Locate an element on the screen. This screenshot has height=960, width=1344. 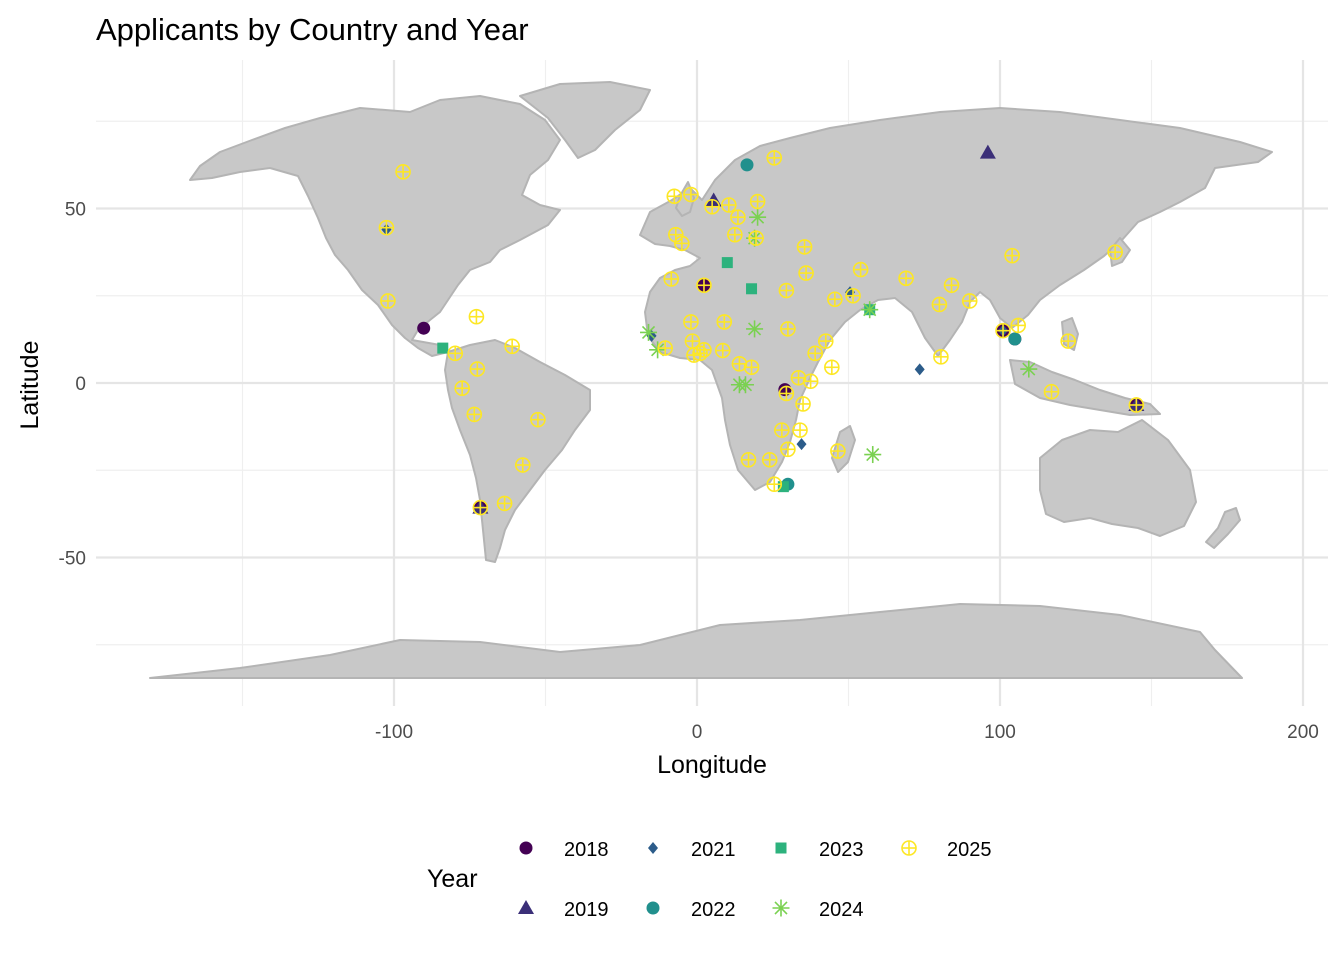
legend-item-2018: 2018 is located at coordinates (564, 850).